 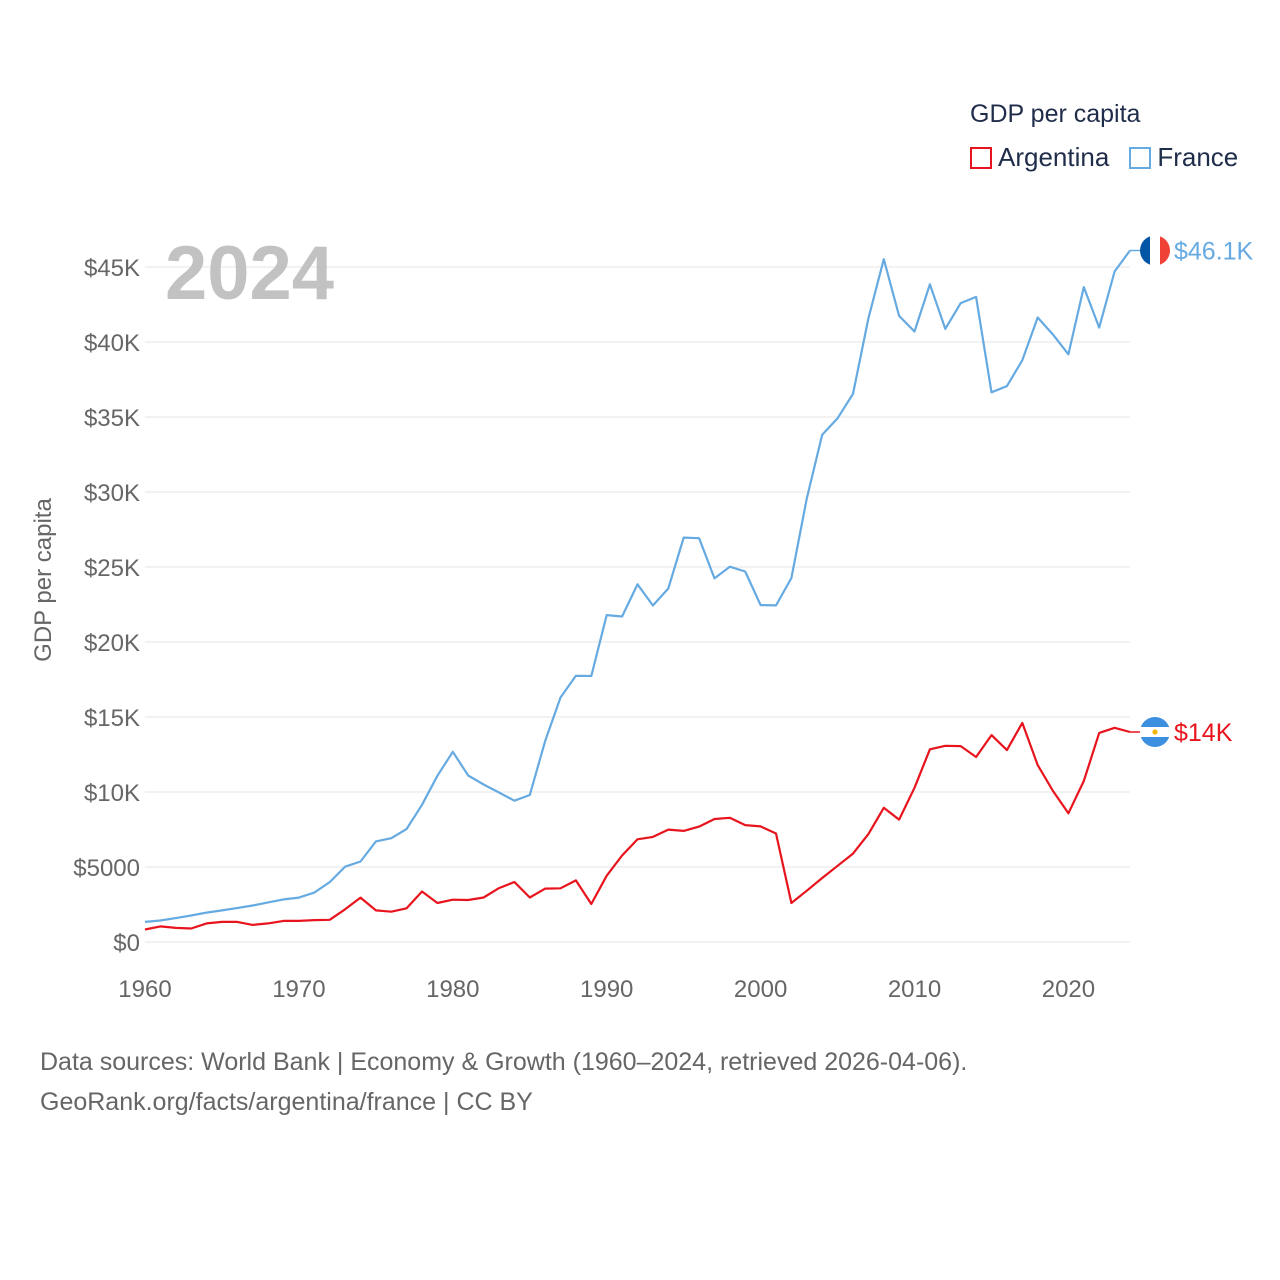 What do you see at coordinates (112, 568) in the screenshot?
I see `y-tick-label: $25K` at bounding box center [112, 568].